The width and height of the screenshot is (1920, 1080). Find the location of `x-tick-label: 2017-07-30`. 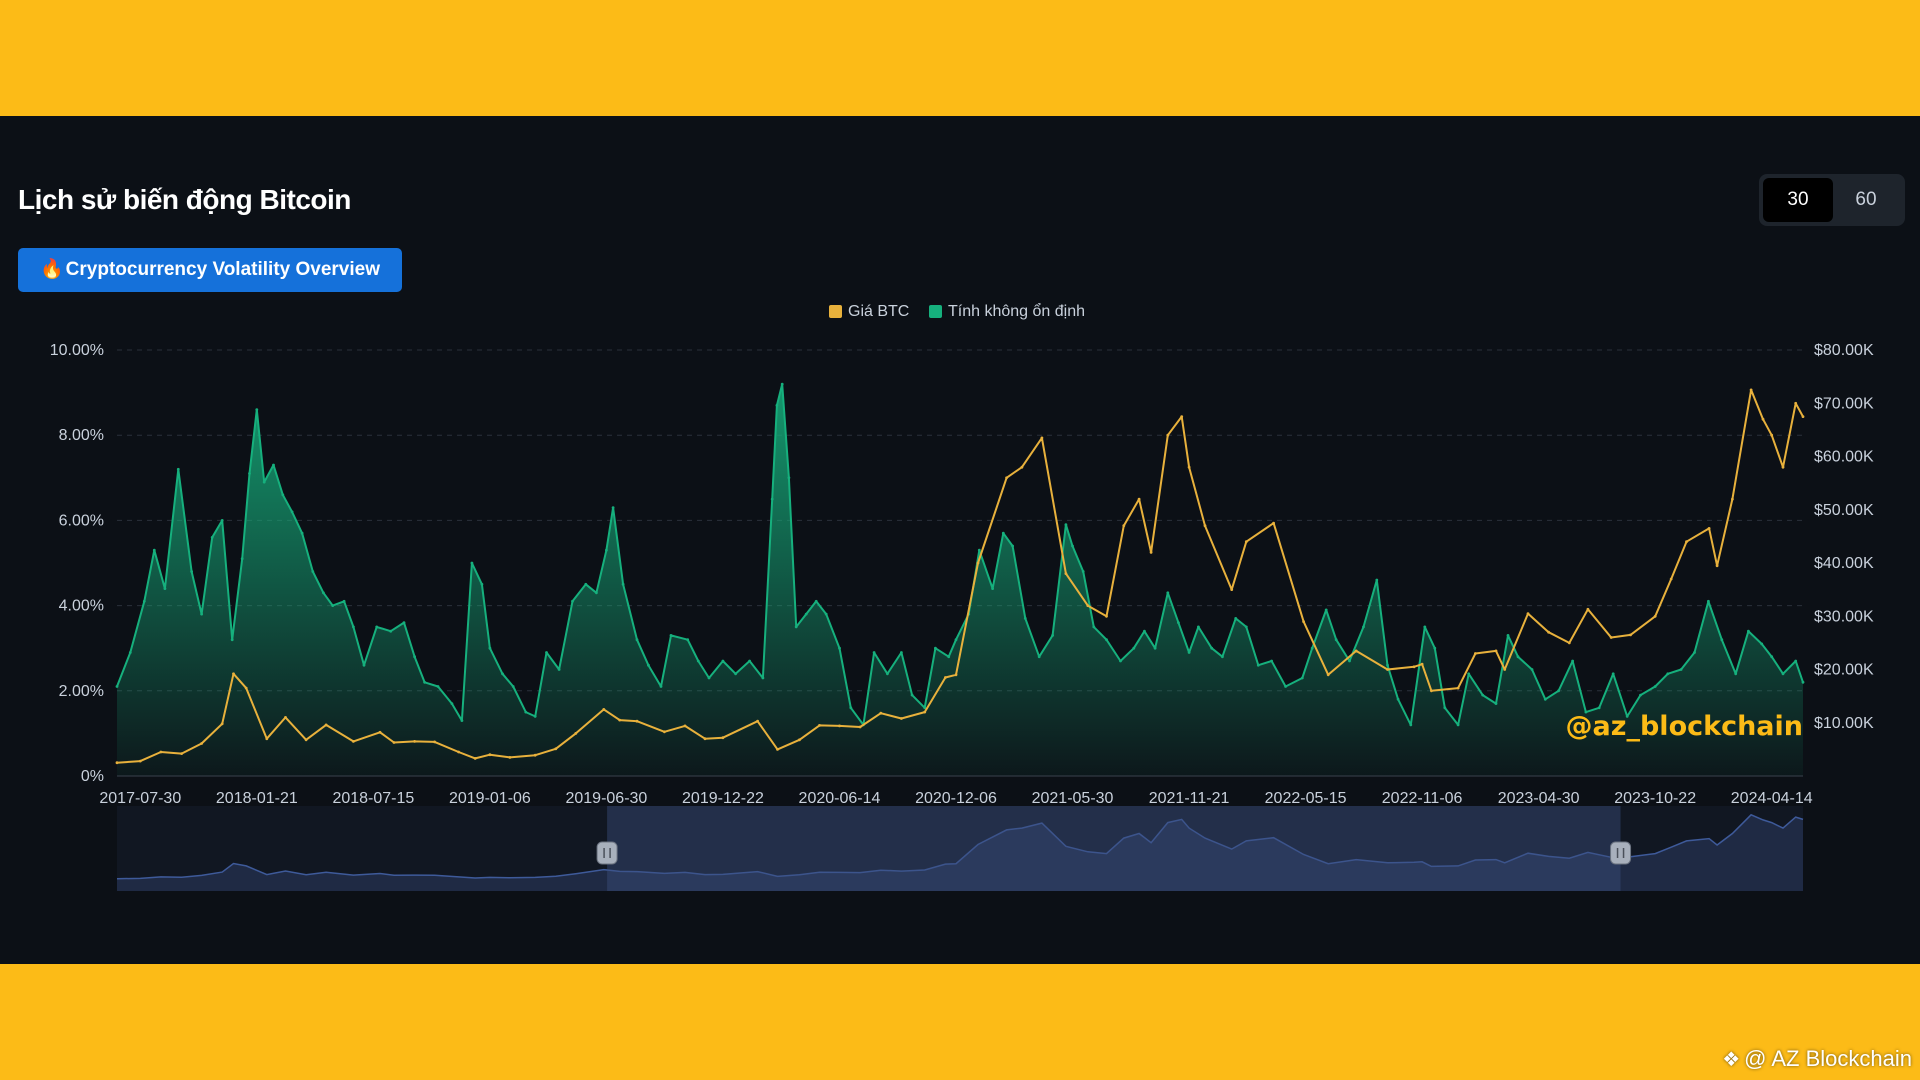

x-tick-label: 2017-07-30 is located at coordinates (140, 798).